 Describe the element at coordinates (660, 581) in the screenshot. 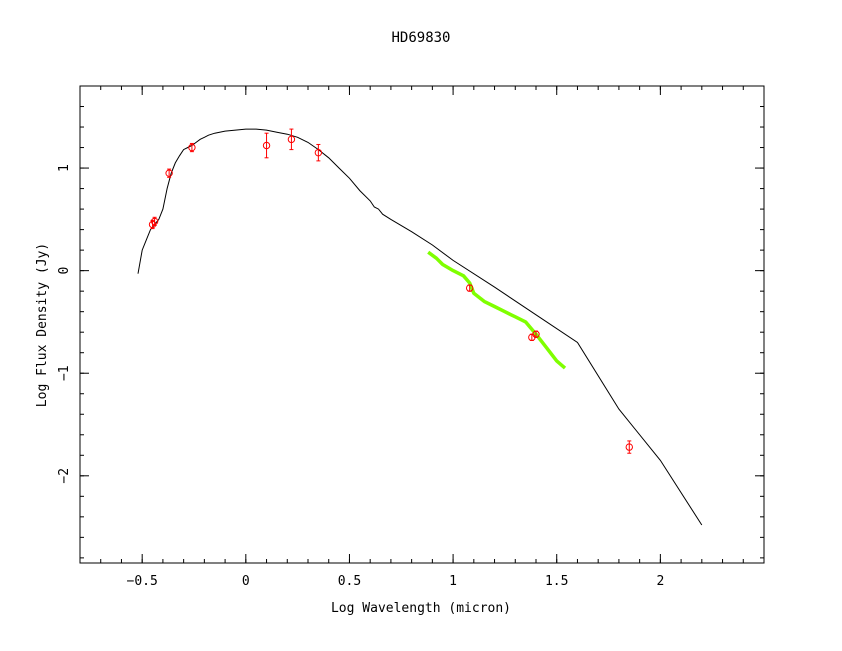

I see `x-tick-label: 2` at that location.